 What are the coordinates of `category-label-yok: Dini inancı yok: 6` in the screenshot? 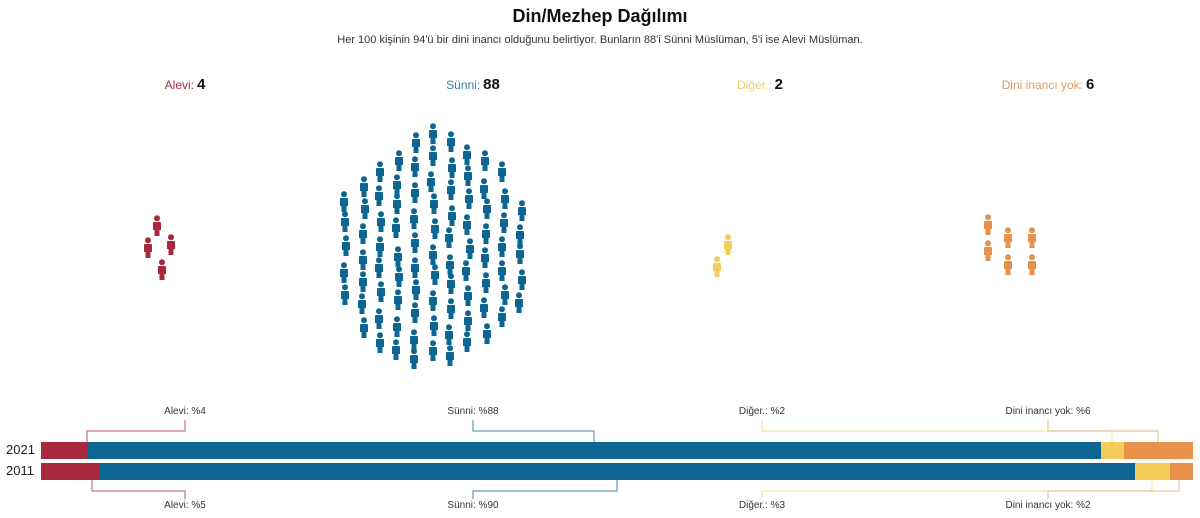 It's located at (1048, 84).